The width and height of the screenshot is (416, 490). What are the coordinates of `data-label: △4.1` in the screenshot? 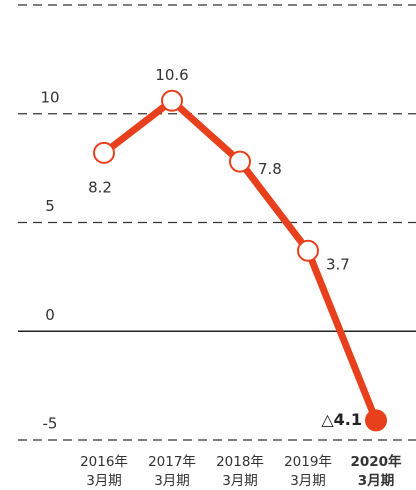 It's located at (341, 419).